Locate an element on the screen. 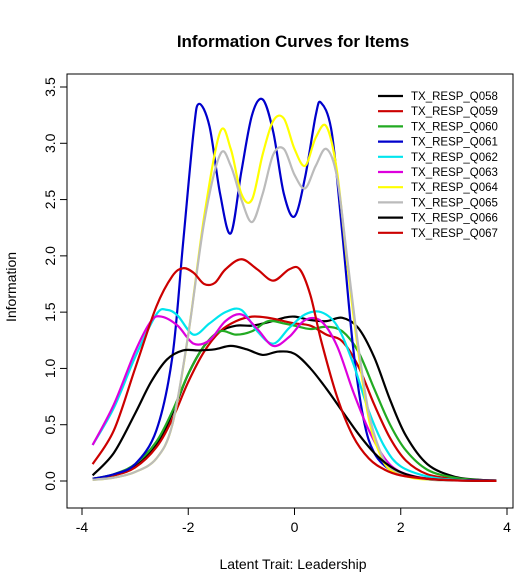  x-tick-label: 2 is located at coordinates (401, 527).